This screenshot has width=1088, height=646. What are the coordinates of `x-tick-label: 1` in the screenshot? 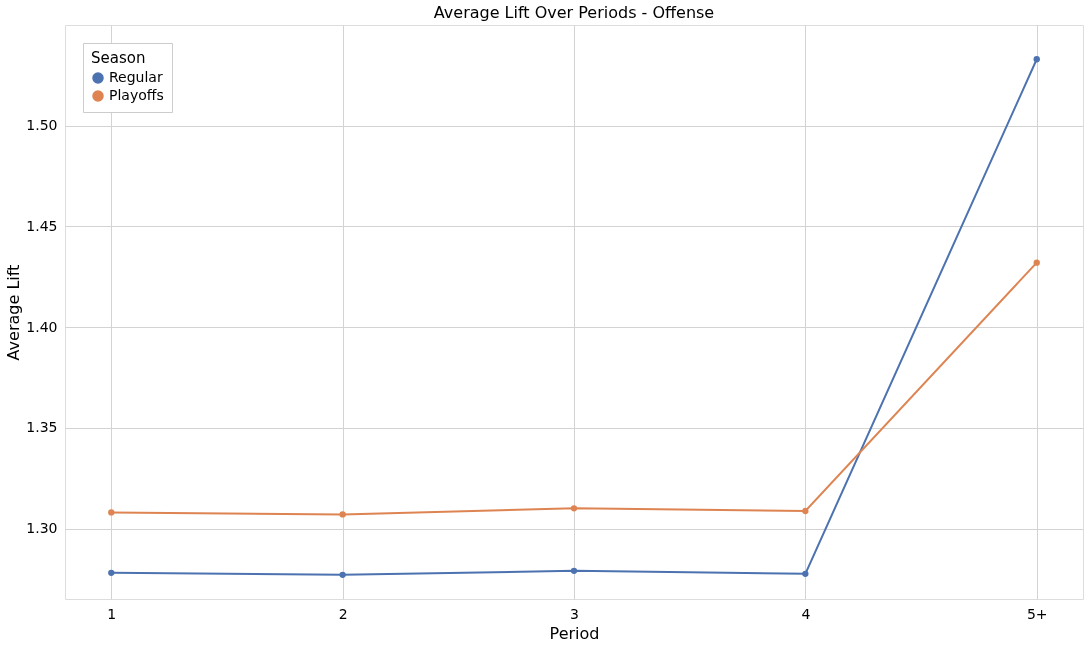 It's located at (112, 613).